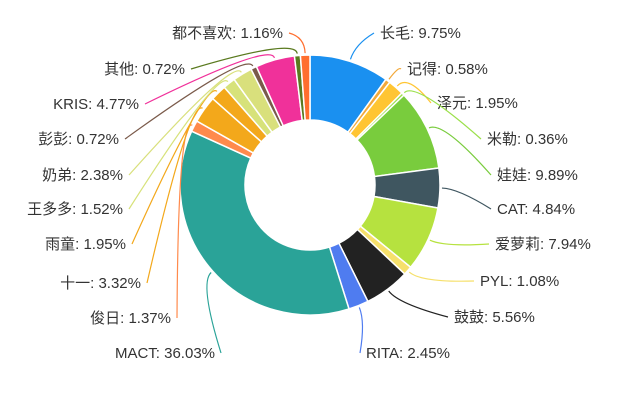  I want to click on slice-label-14: 雨童: 1.95%, so click(85, 244).